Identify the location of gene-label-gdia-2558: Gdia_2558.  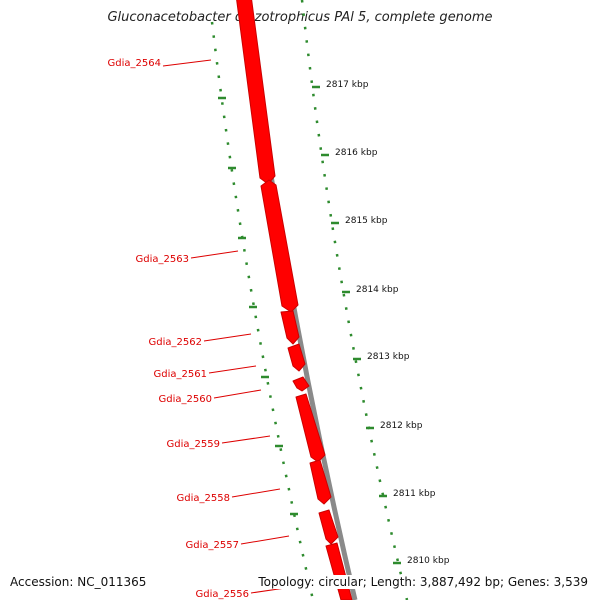
(203, 498).